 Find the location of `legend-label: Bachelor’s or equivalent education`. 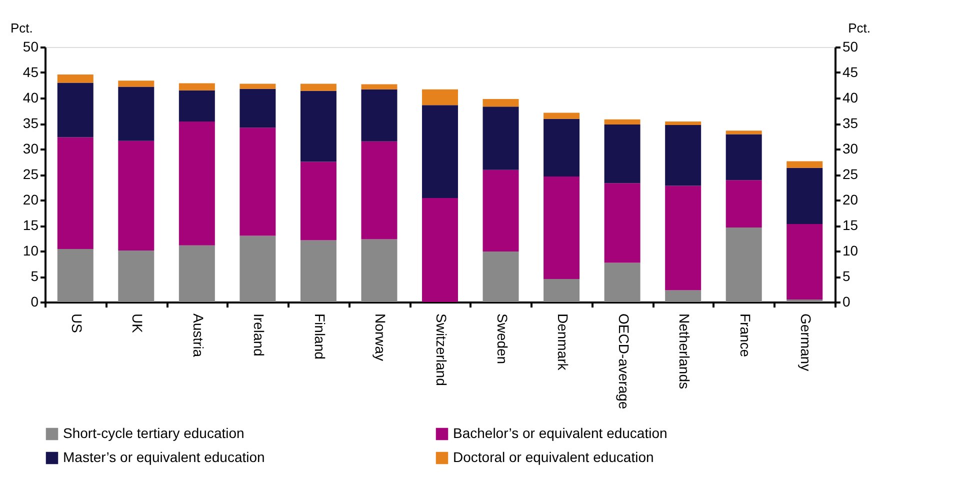

legend-label: Bachelor’s or equivalent education is located at coordinates (560, 433).